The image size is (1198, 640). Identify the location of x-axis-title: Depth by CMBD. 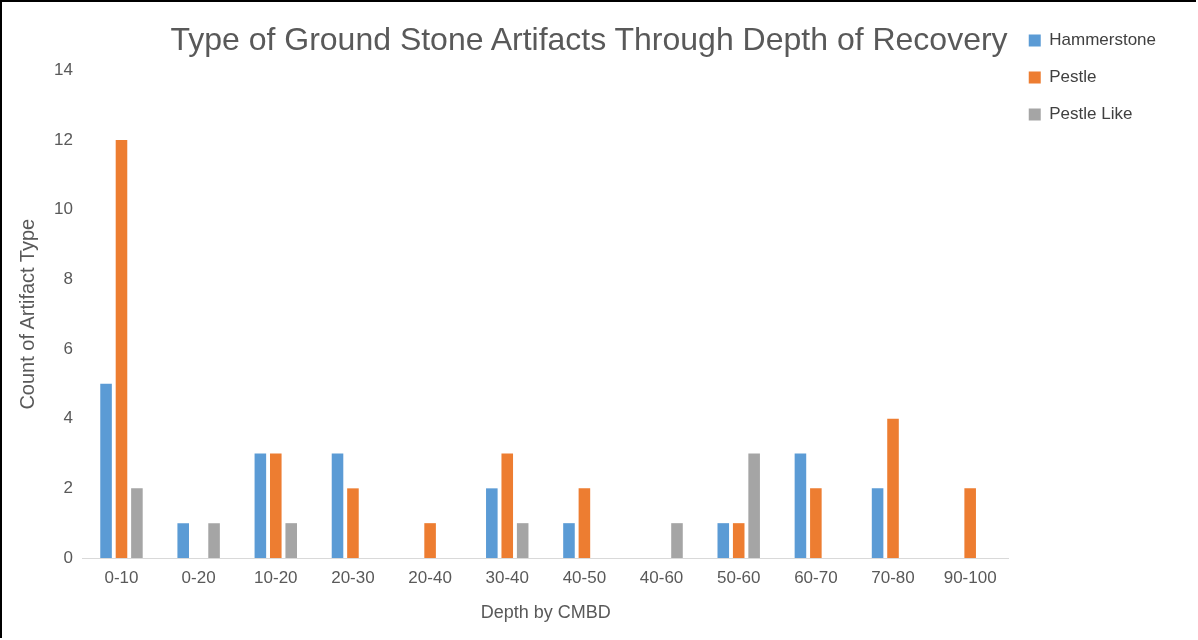
(545, 612).